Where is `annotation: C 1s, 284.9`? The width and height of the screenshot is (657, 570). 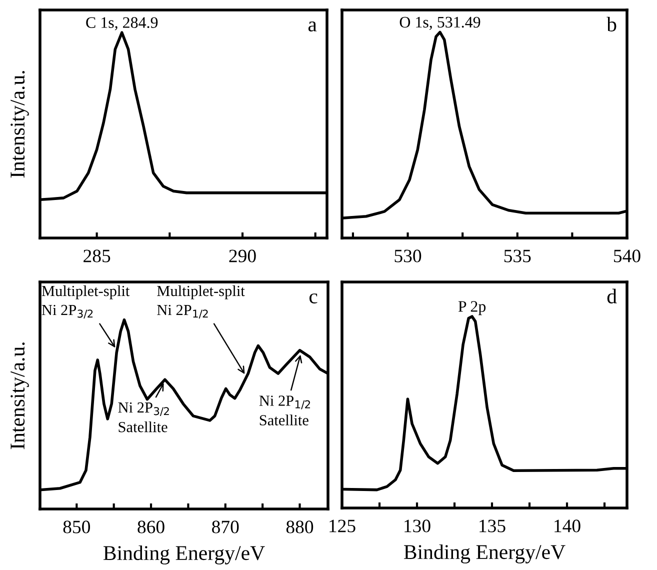 annotation: C 1s, 284.9 is located at coordinates (122, 23).